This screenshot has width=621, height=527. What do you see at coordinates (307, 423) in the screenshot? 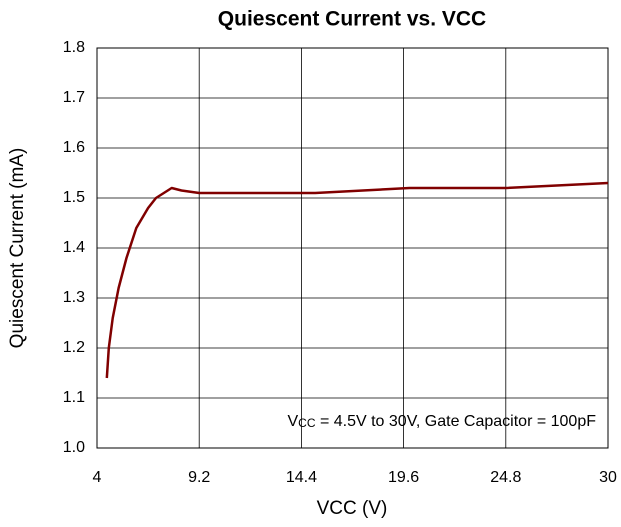
I see `annotation-subscript: CC` at bounding box center [307, 423].